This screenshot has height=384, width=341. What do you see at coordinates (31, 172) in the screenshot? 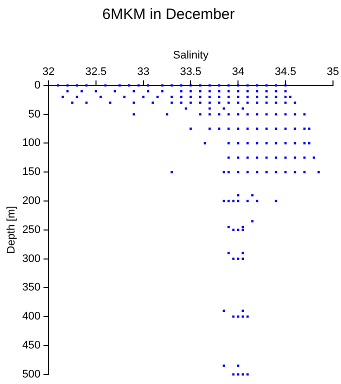
I see `y-tick-label: 150` at bounding box center [31, 172].